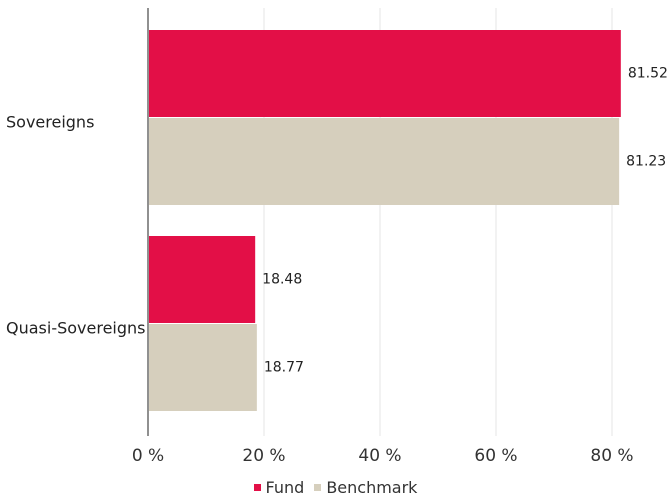 This screenshot has width=671, height=498. What do you see at coordinates (372, 487) in the screenshot?
I see `legend-label-benchmark: Benchmark` at bounding box center [372, 487].